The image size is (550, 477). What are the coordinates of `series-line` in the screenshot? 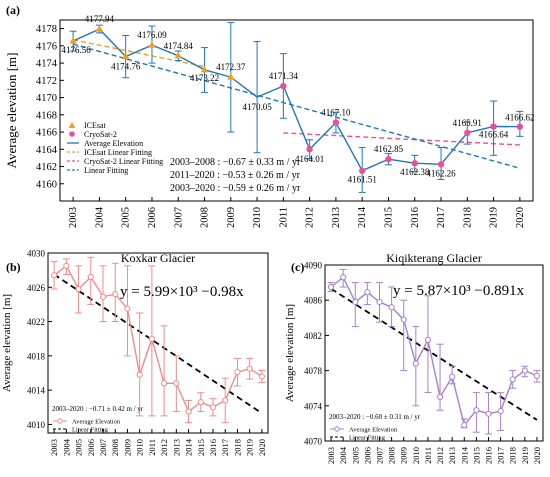 It's located at (434, 351).